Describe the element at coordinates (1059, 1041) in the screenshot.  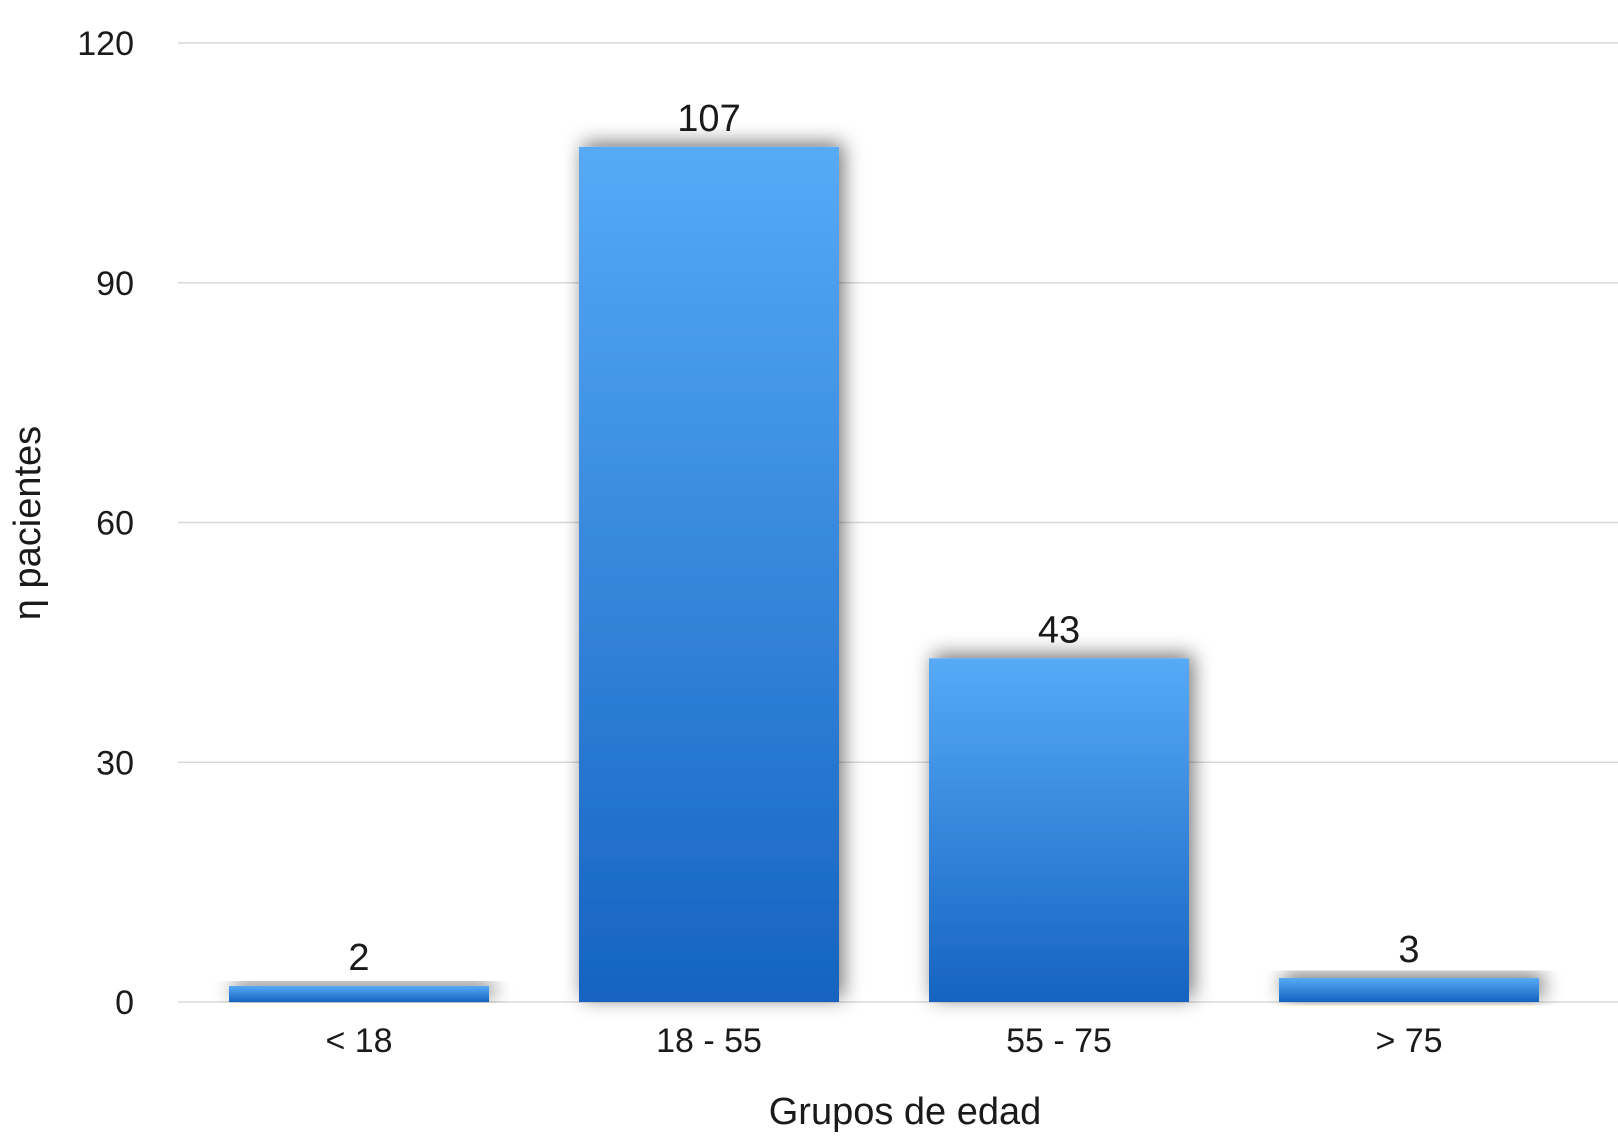
I see `x-tick-label: 55 - 75` at that location.